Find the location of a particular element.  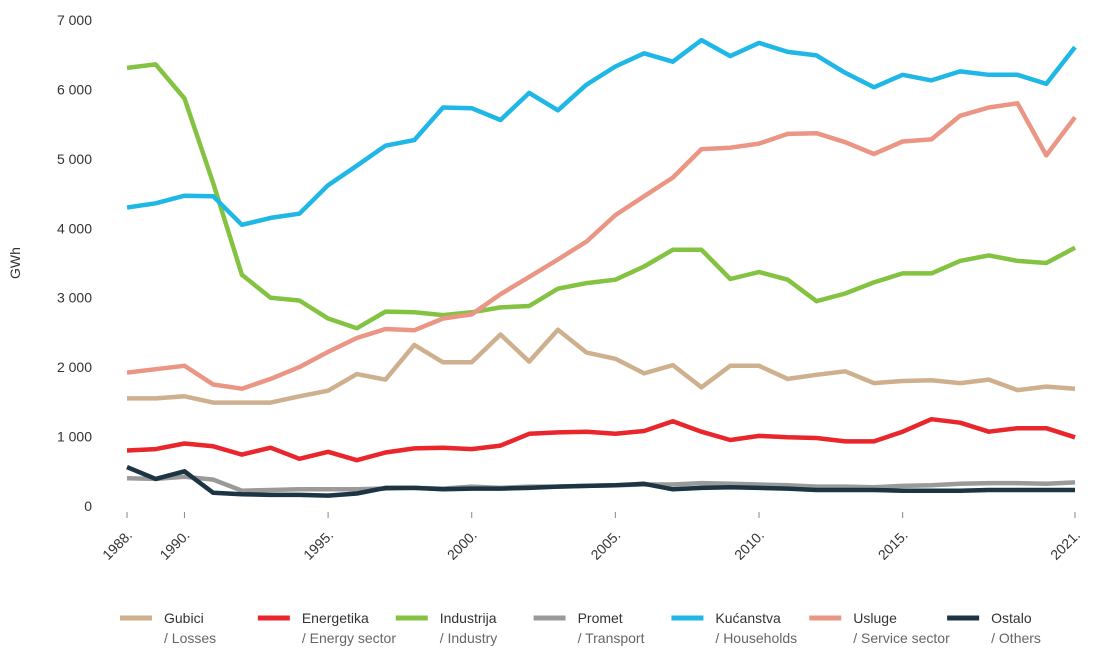

x-tick-label: 2005. is located at coordinates (605, 545).